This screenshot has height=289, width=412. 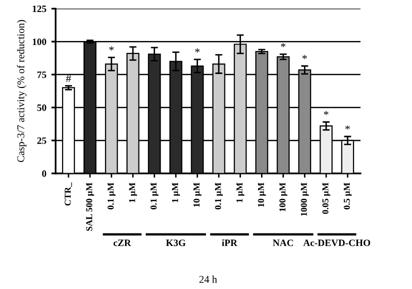 What do you see at coordinates (282, 243) in the screenshot?
I see `text: NAC` at bounding box center [282, 243].